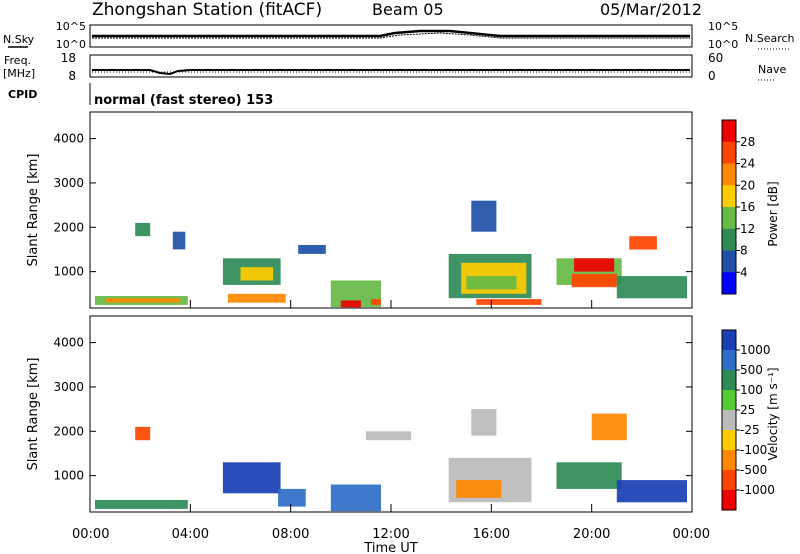 Image resolution: width=800 pixels, height=554 pixels. What do you see at coordinates (747, 229) in the screenshot?
I see `colorbar-tick-label: 12` at bounding box center [747, 229].